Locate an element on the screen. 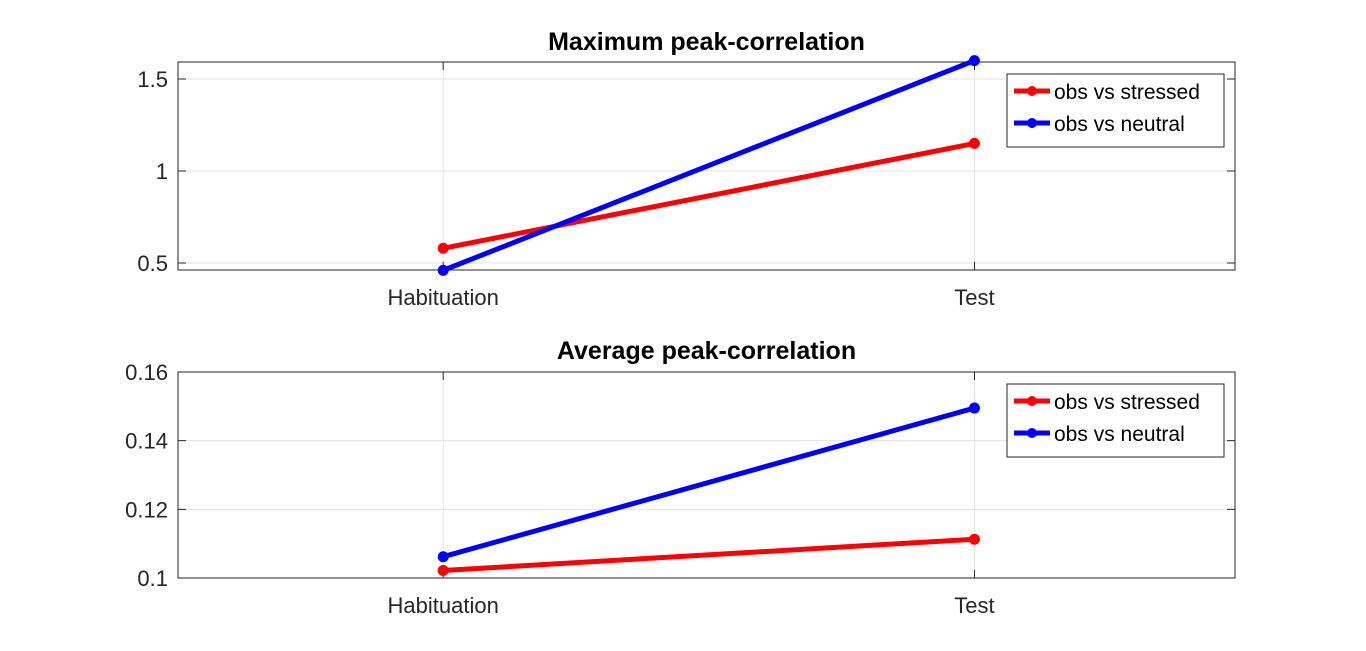 The height and width of the screenshot is (651, 1366). y-tick-label: 0.5 is located at coordinates (152, 263).